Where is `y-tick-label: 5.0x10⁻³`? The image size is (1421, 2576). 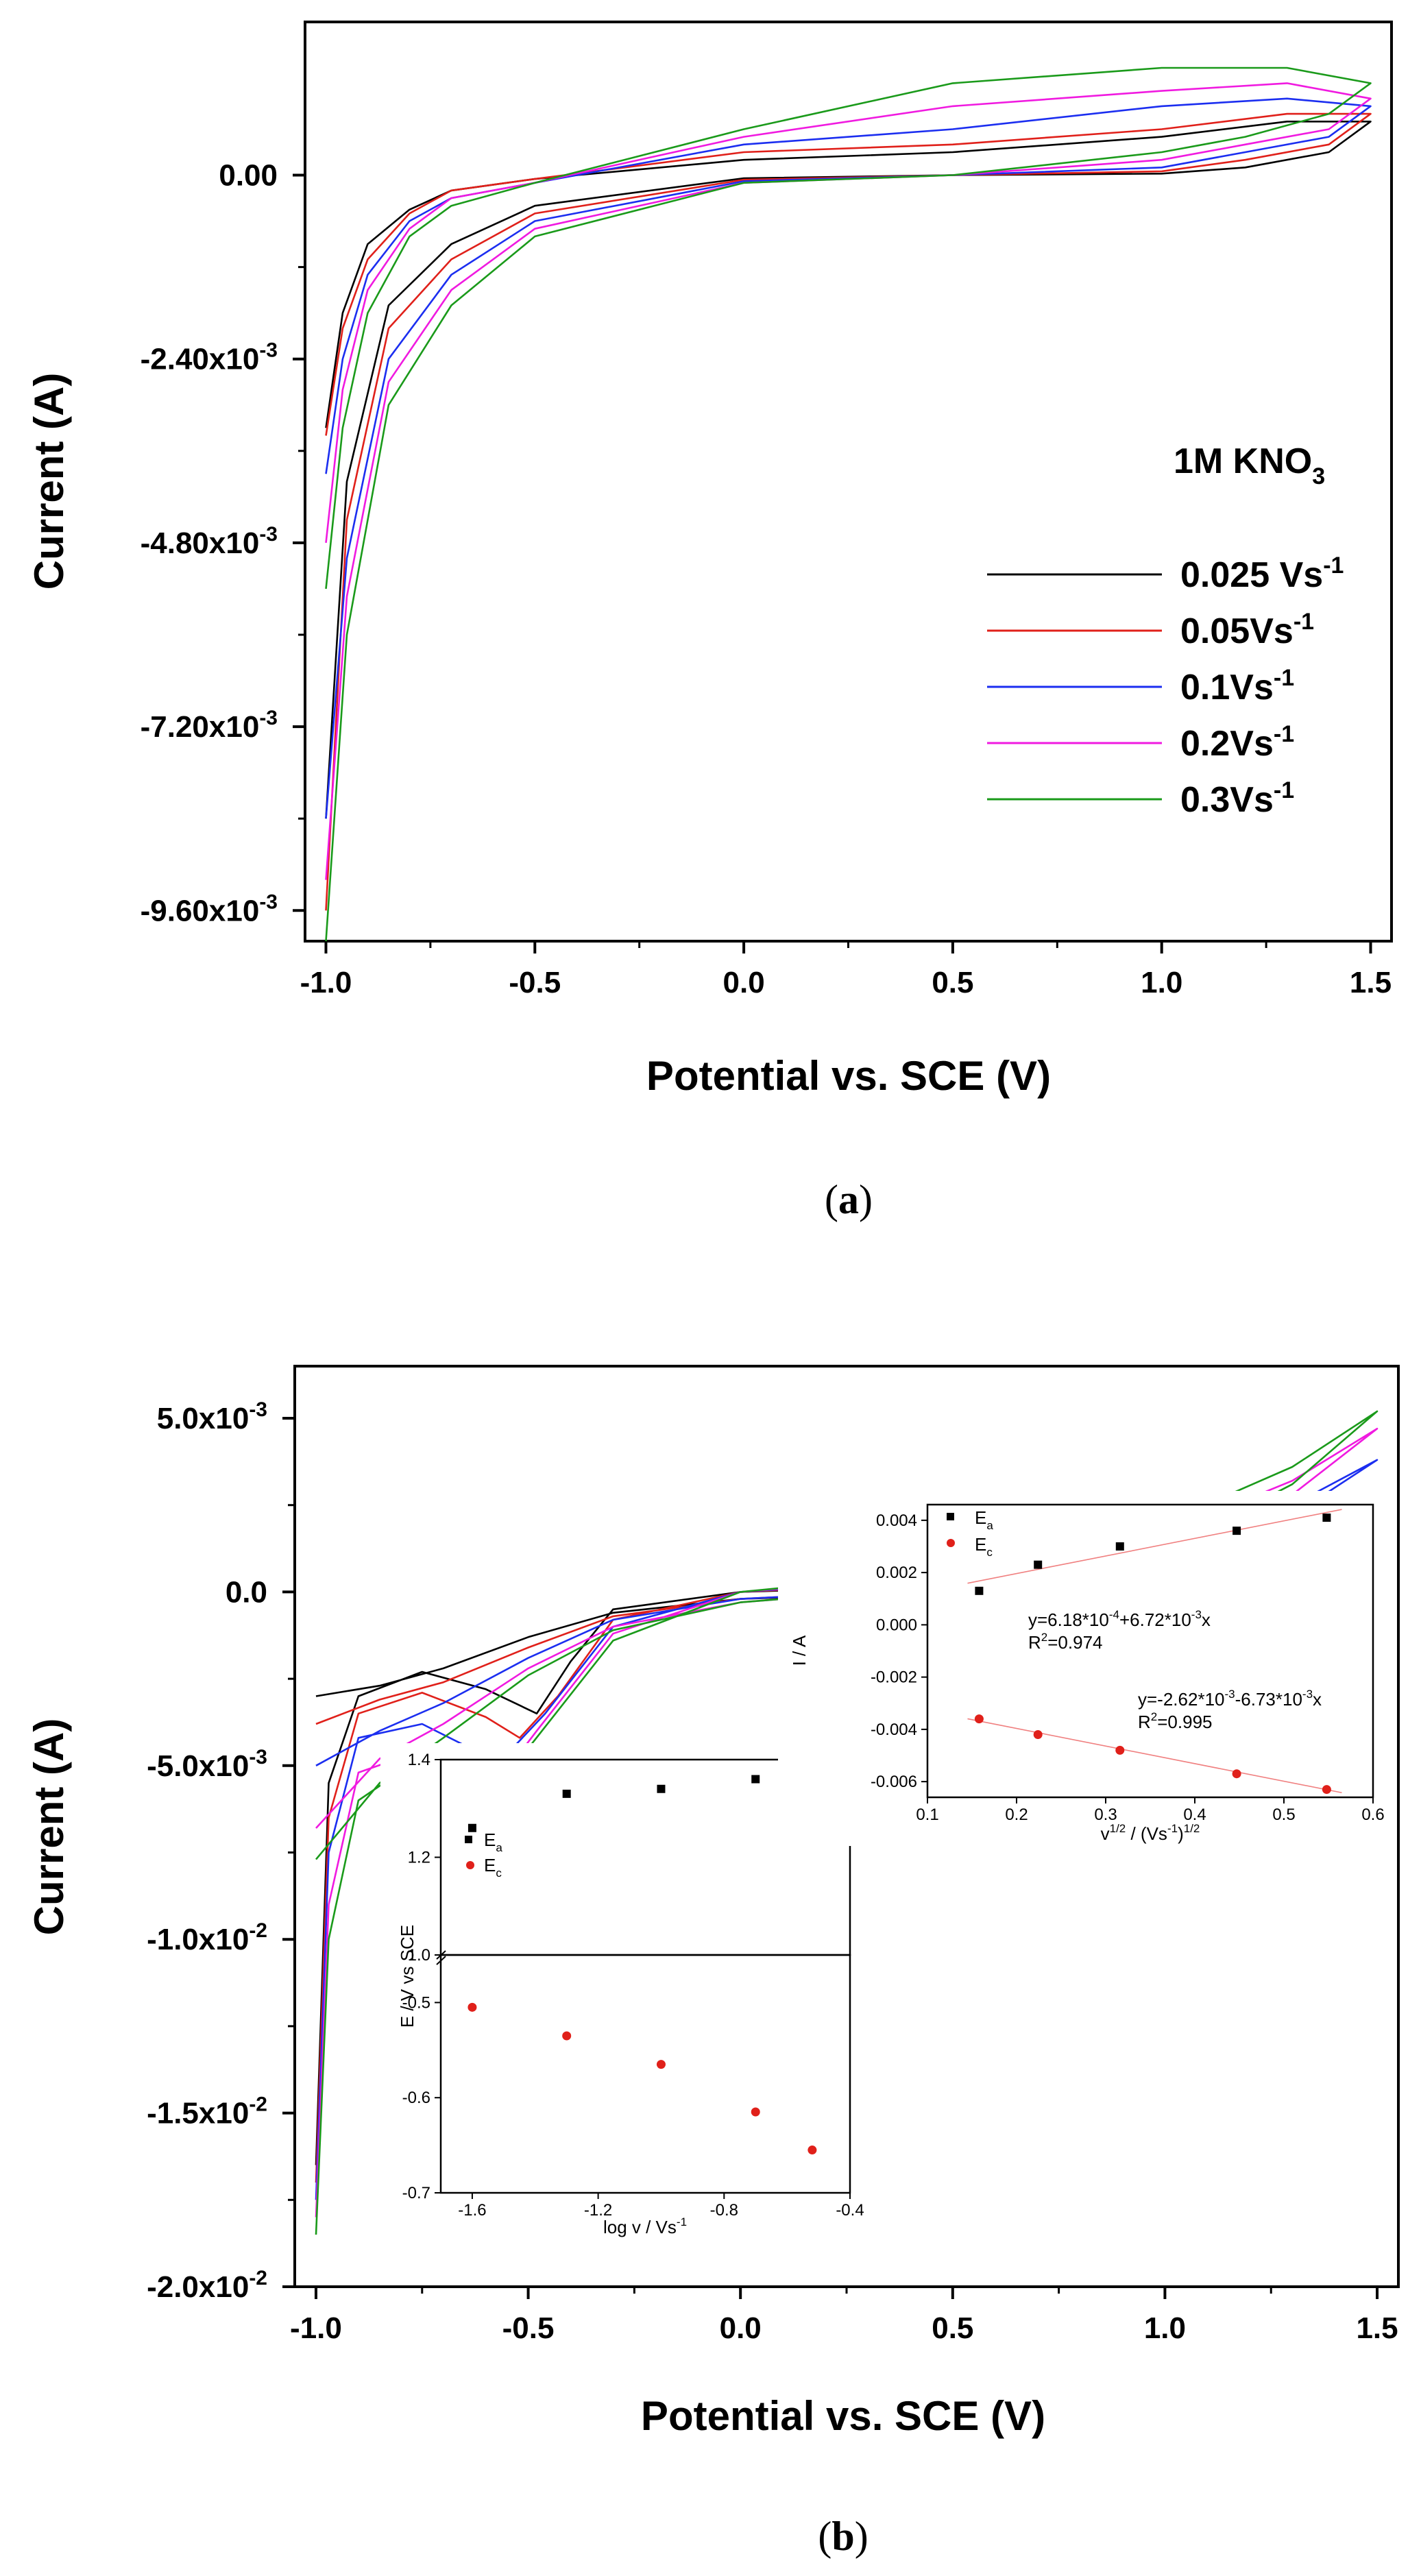
y-tick-label: 5.0x10⁻³ is located at coordinates (212, 1416).